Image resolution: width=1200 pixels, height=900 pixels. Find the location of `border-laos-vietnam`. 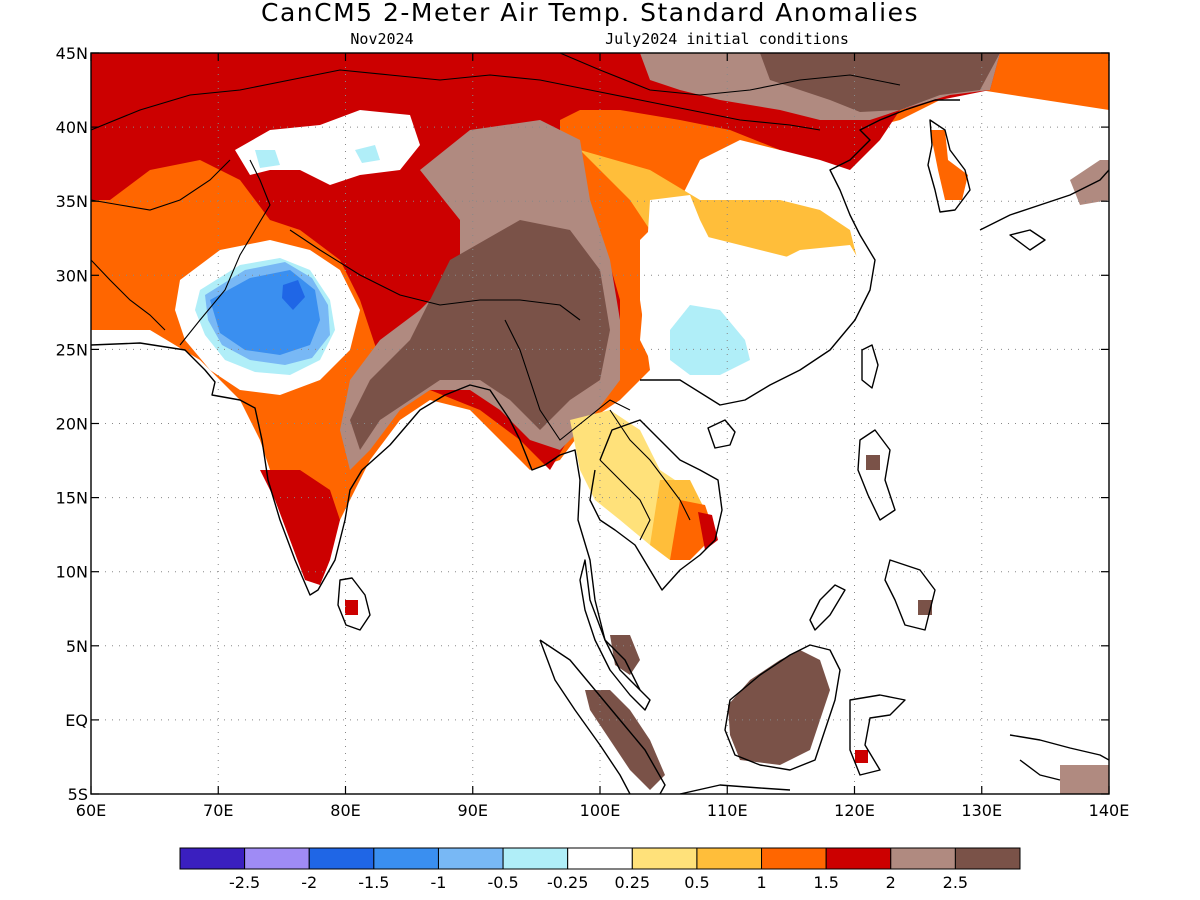

border-laos-vietnam is located at coordinates (650, 465).